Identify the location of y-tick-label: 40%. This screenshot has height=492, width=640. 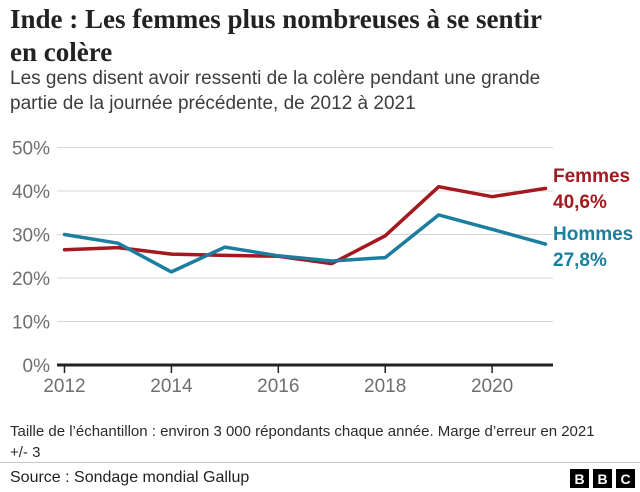
(31, 192).